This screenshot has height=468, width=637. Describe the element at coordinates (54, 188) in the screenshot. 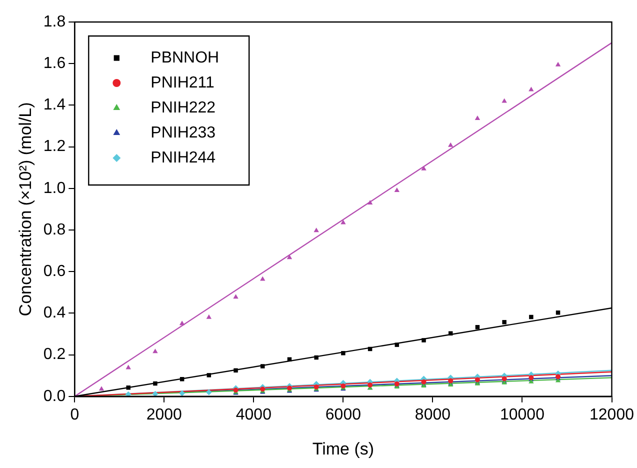

I see `y-tick-label: 1.0` at that location.